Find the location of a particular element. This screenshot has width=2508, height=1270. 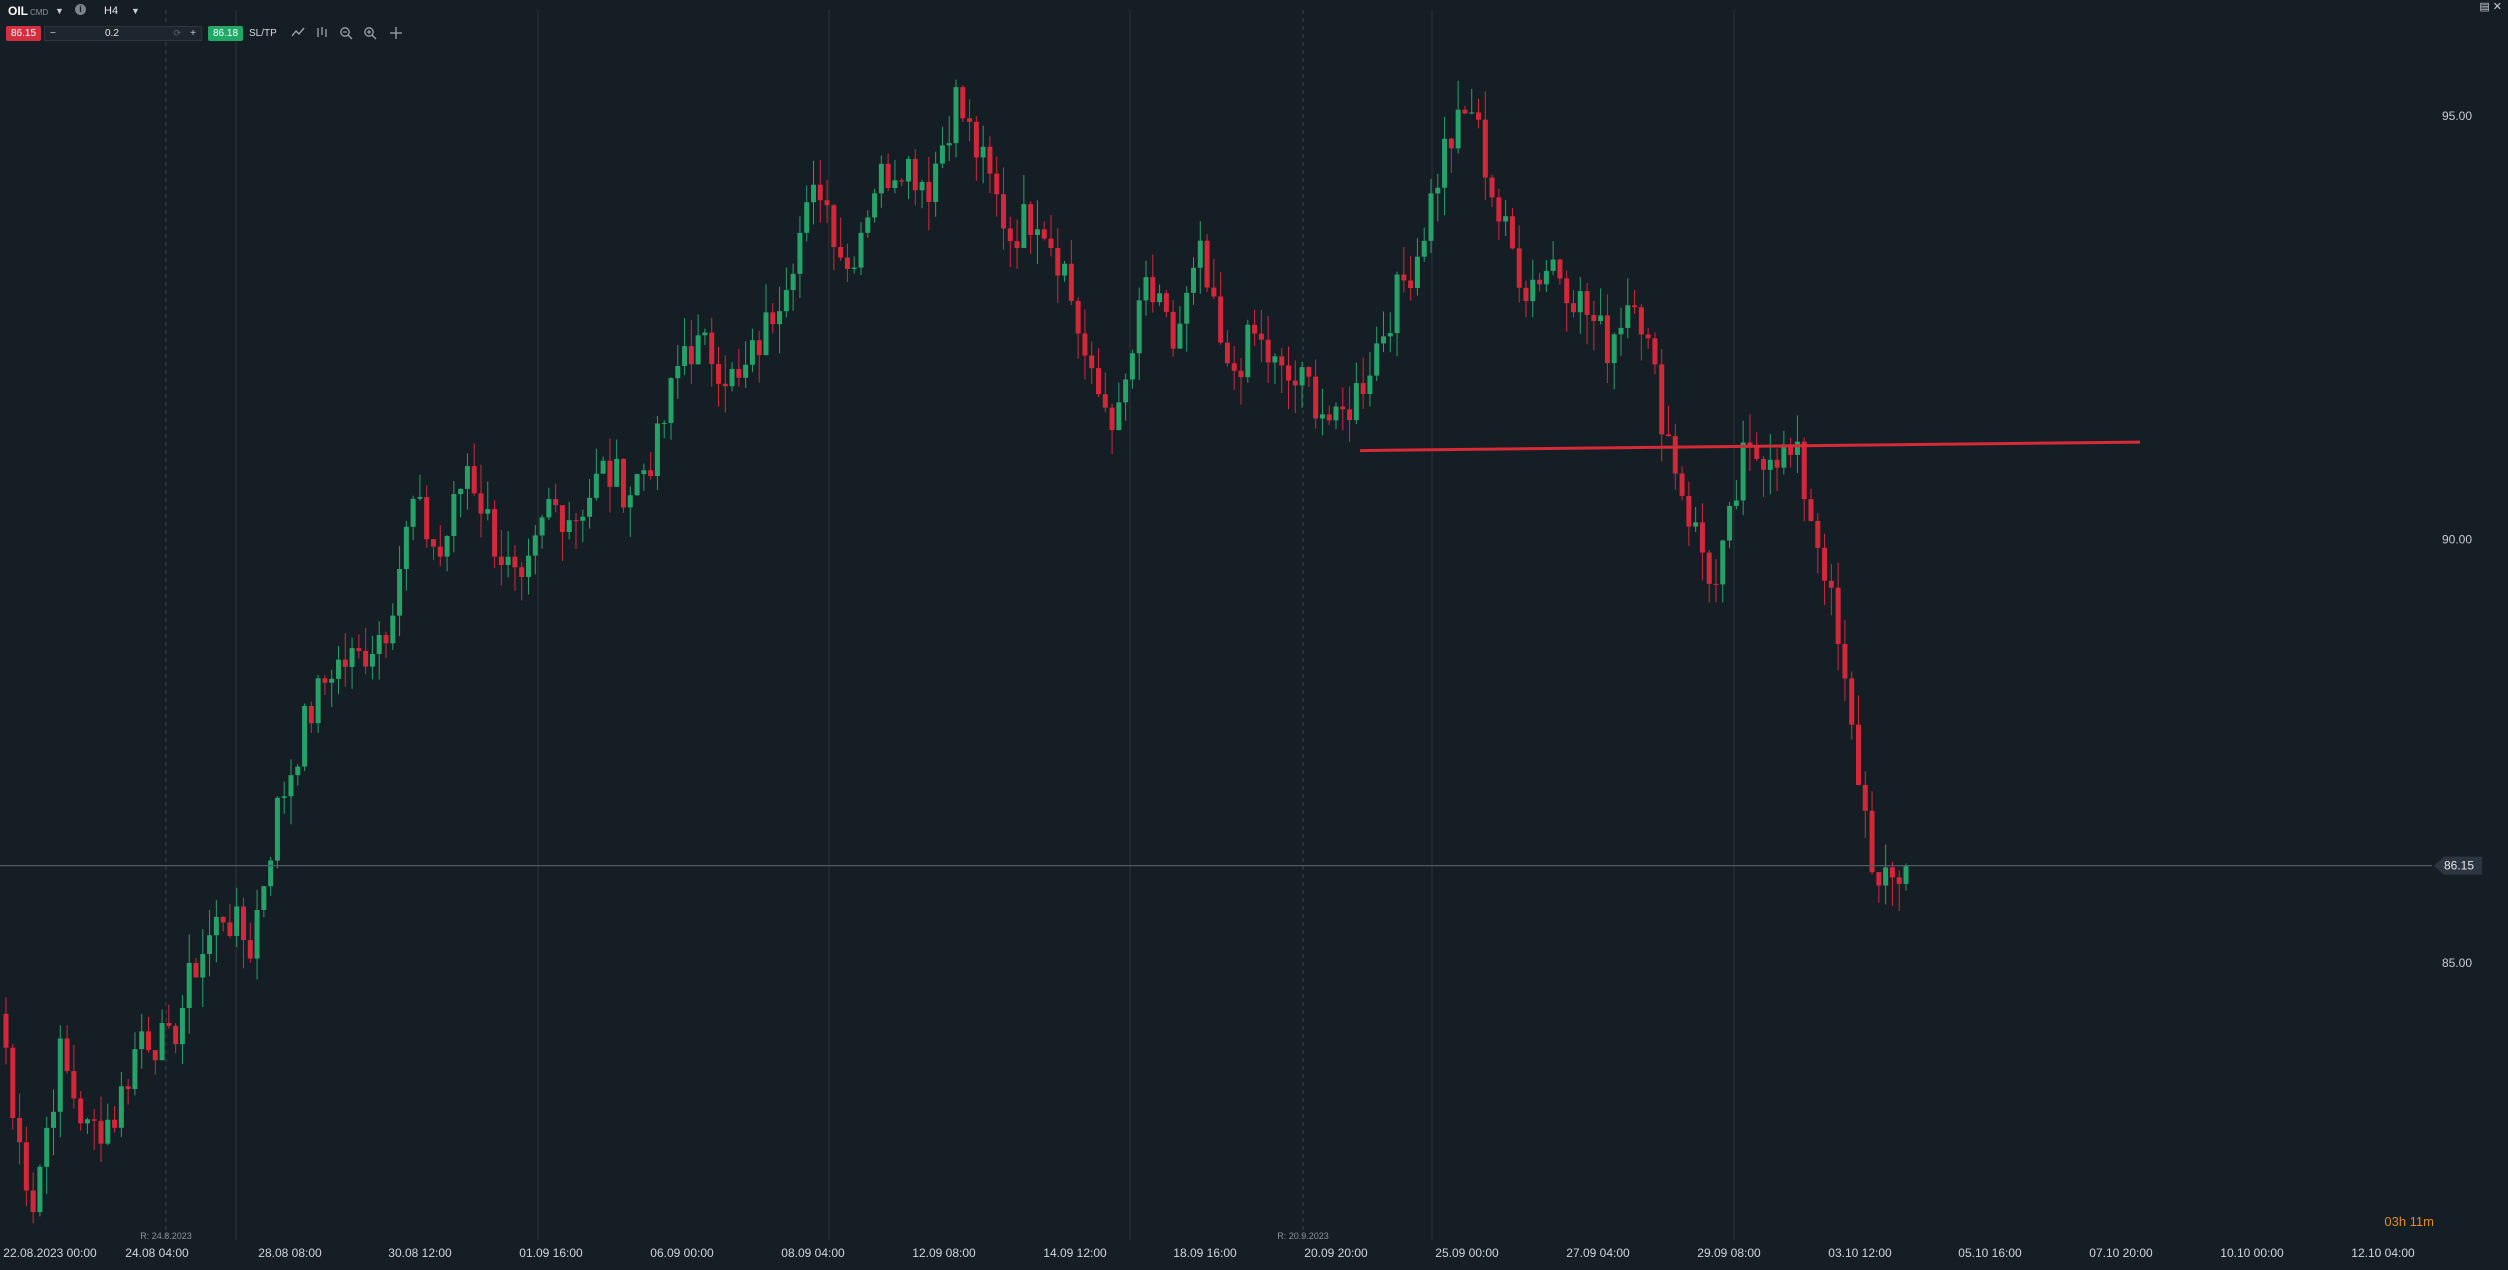

symbol-selector: OIL CMD is located at coordinates (28, 12).